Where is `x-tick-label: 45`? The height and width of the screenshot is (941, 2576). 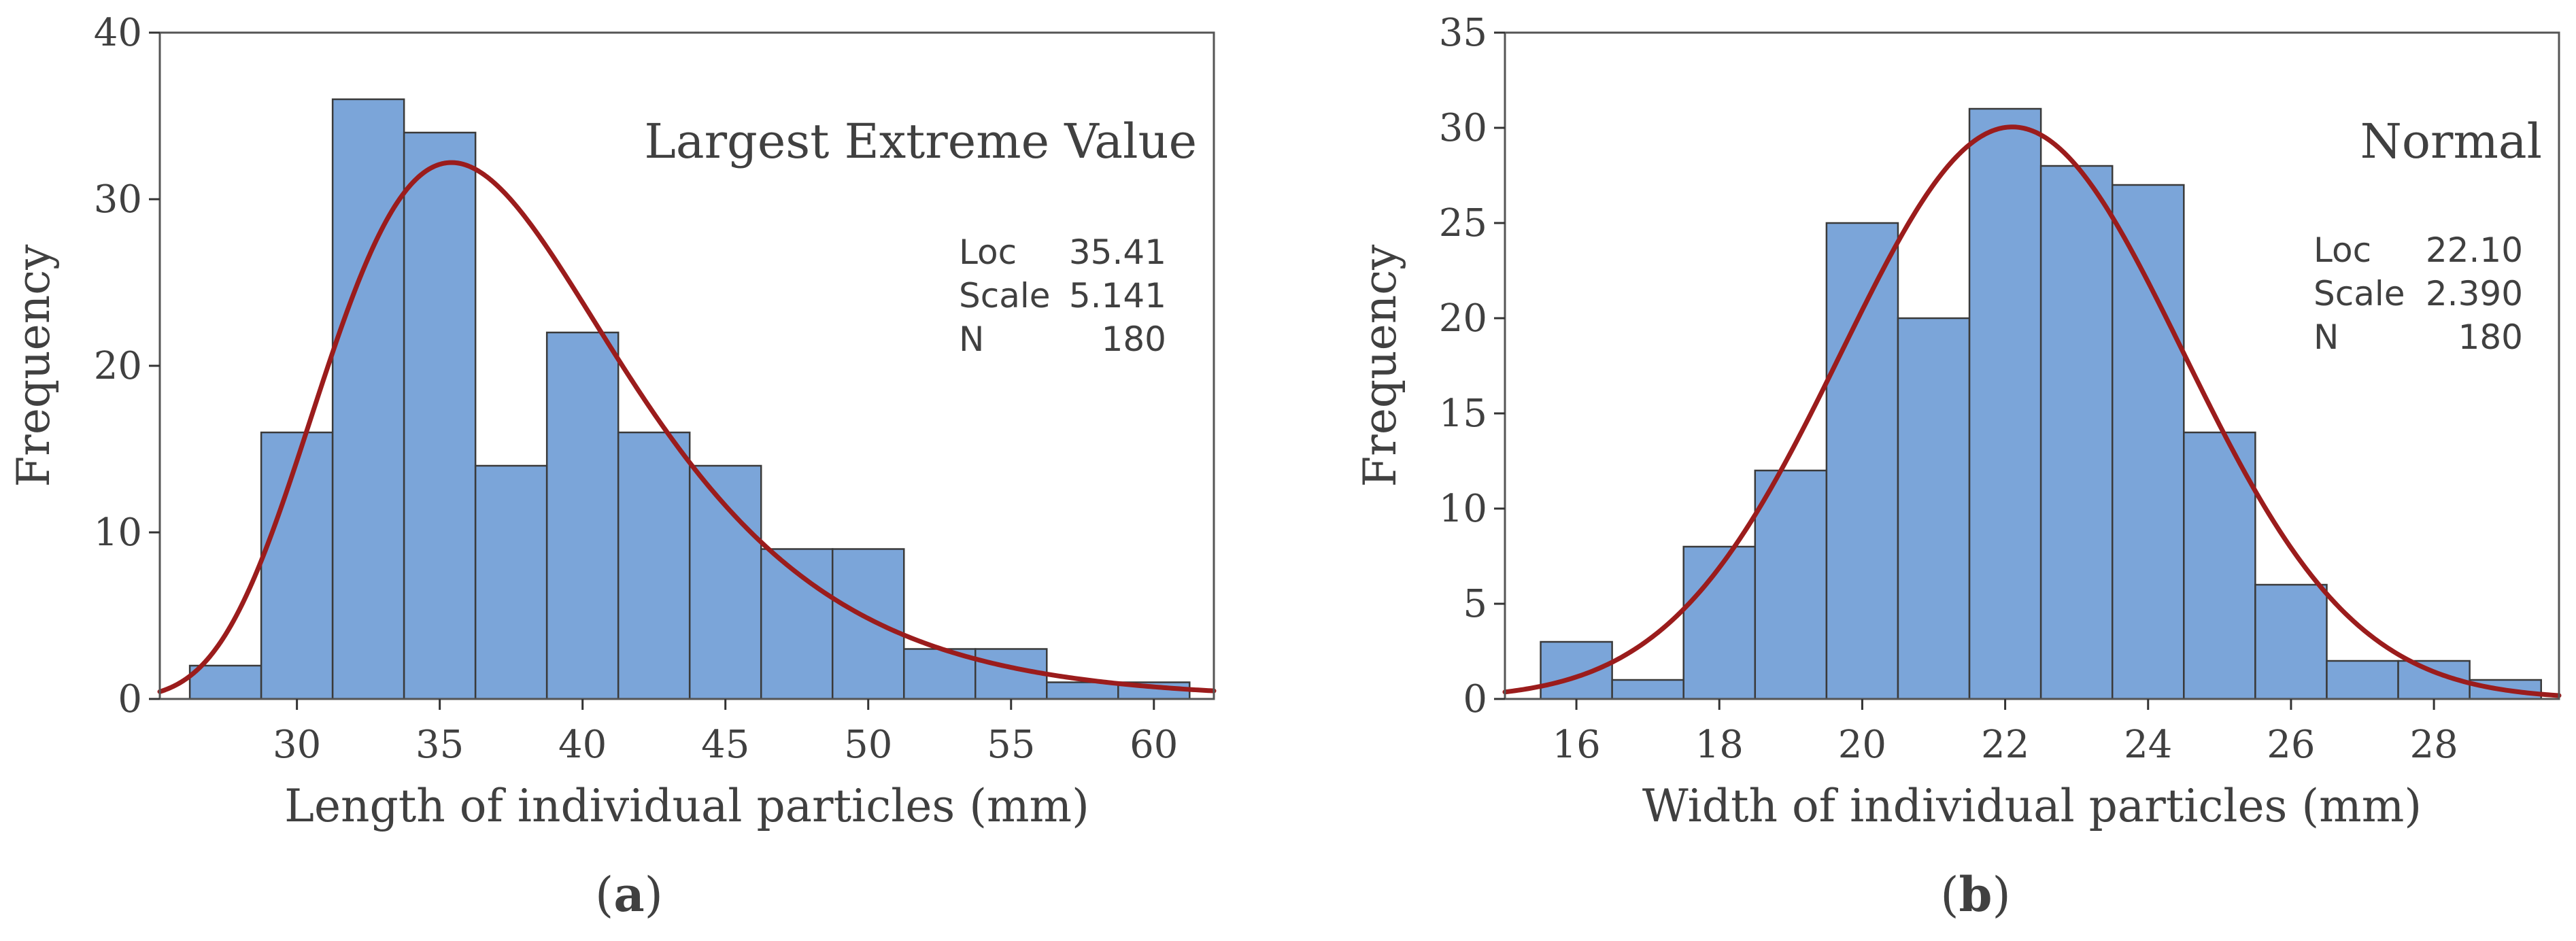
x-tick-label: 45 is located at coordinates (725, 745).